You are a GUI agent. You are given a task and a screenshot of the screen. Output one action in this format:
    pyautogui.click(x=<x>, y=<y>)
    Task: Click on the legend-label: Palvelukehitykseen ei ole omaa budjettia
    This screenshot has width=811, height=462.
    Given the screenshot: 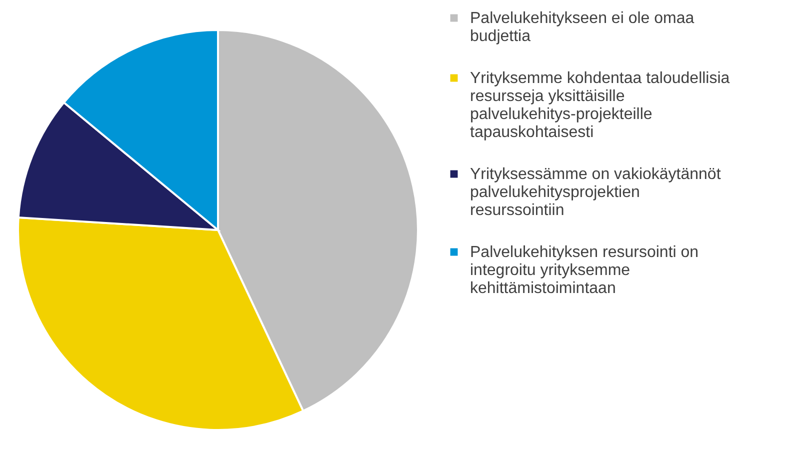 What is the action you would take?
    pyautogui.click(x=582, y=27)
    